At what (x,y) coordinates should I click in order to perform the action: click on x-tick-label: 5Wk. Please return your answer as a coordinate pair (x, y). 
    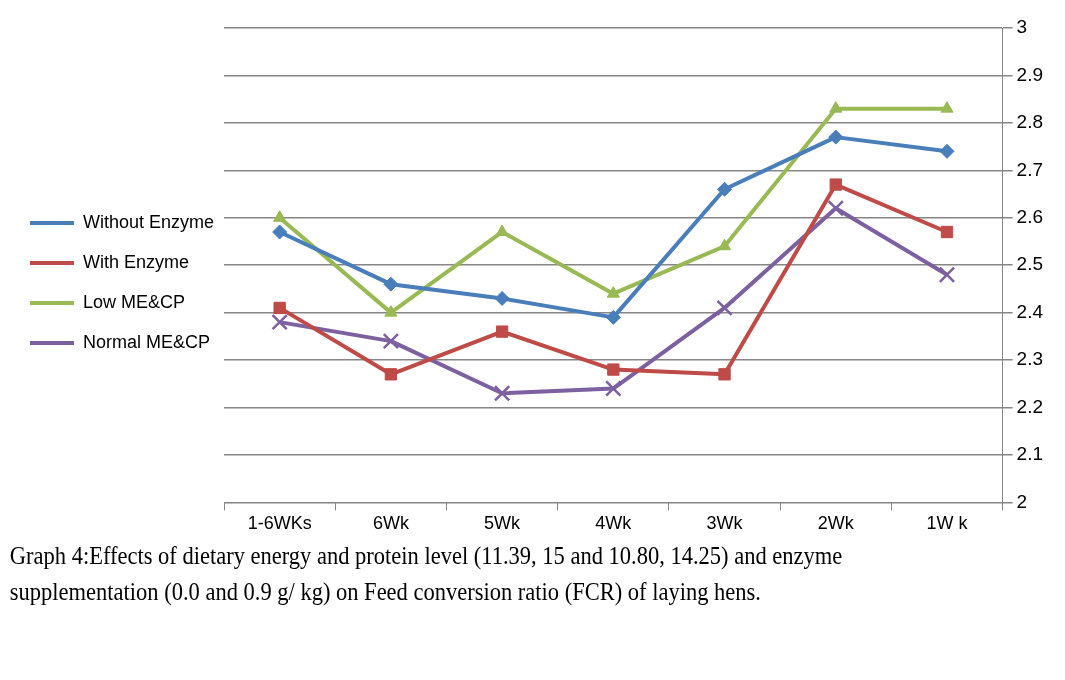
    Looking at the image, I should click on (503, 523).